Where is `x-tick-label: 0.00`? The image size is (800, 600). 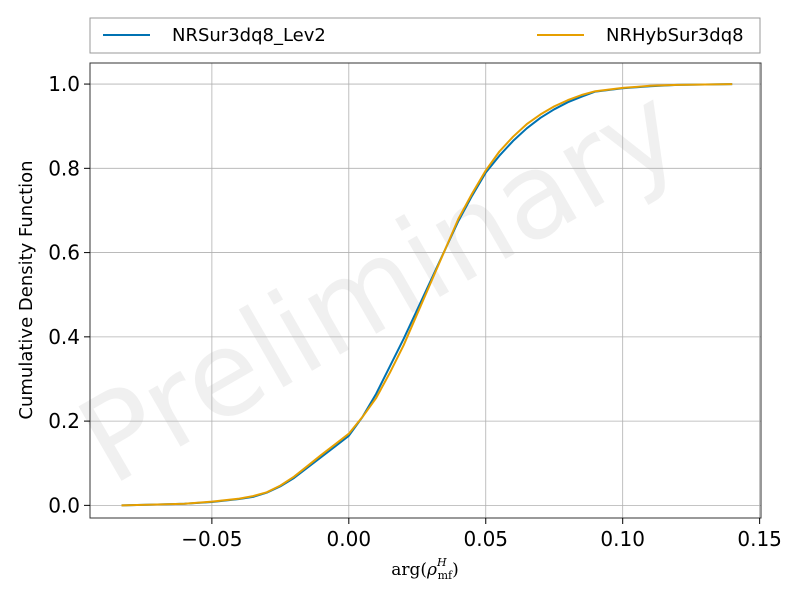 x-tick-label: 0.00 is located at coordinates (349, 539).